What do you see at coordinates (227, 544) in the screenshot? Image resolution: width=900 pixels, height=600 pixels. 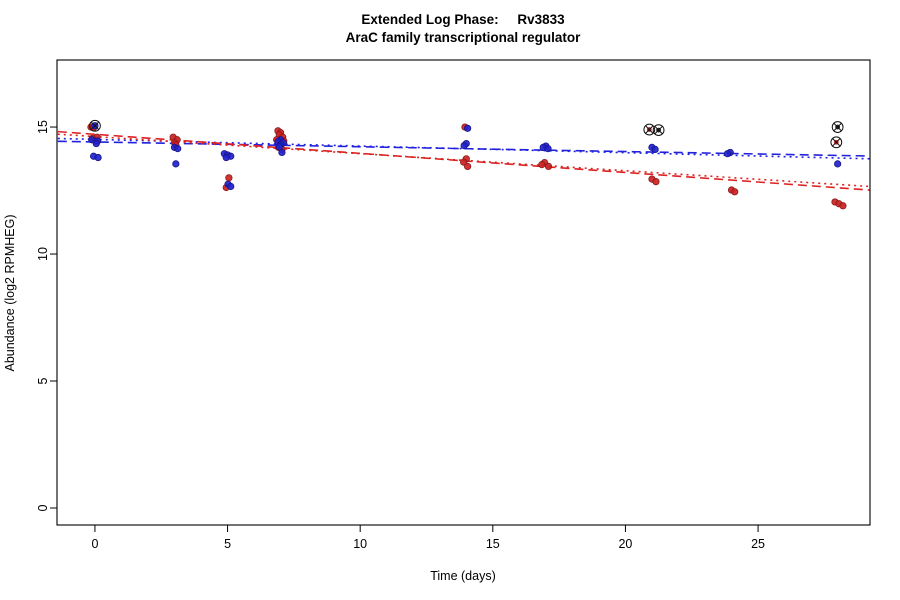 I see `x-tick-label: 5` at bounding box center [227, 544].